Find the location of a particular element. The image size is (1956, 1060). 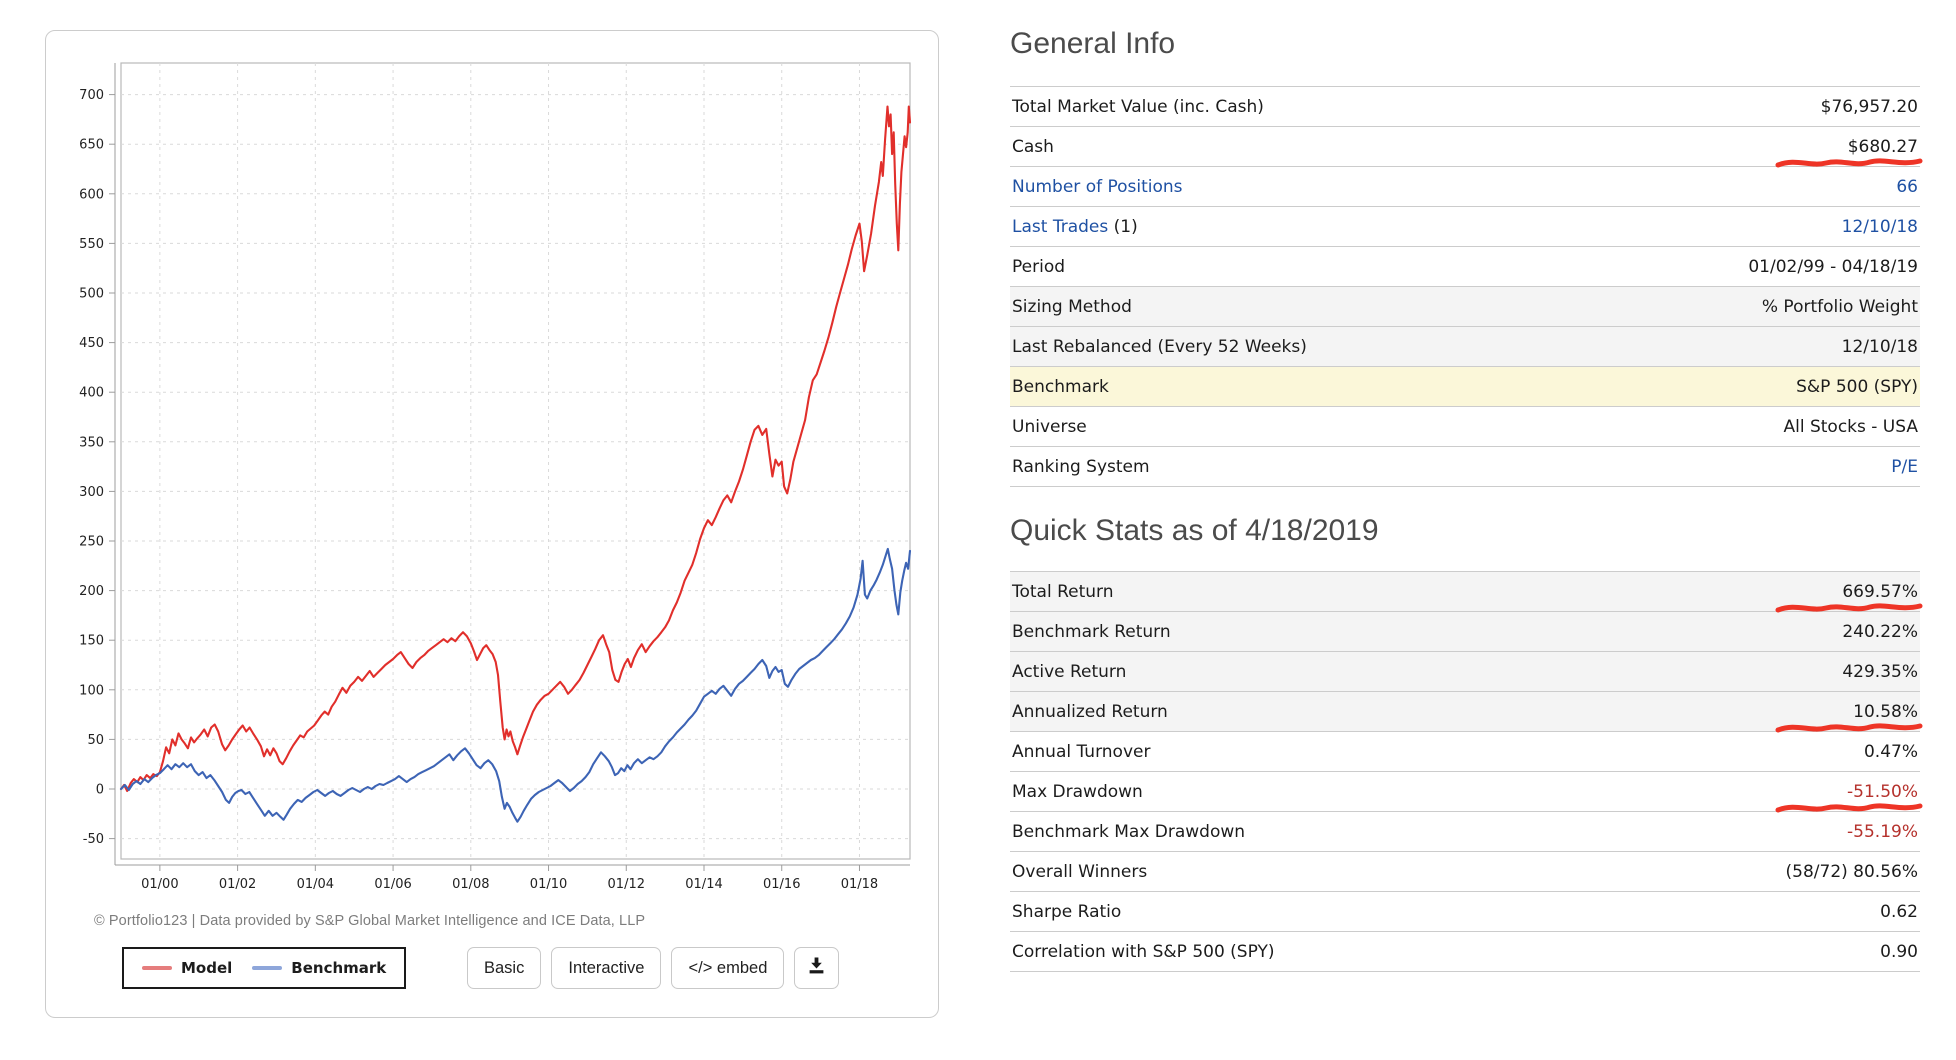

svg-text: 01/16 is located at coordinates (781, 884).